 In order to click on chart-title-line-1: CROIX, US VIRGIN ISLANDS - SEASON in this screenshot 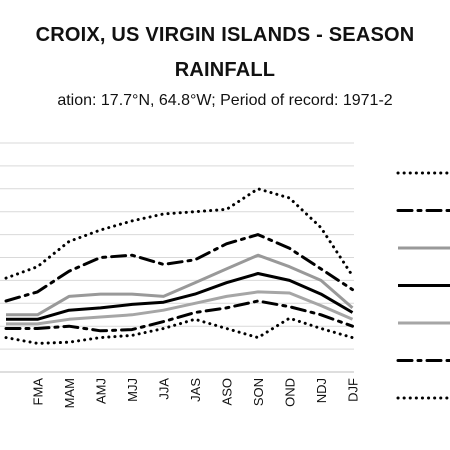, I will do `click(225, 35)`.